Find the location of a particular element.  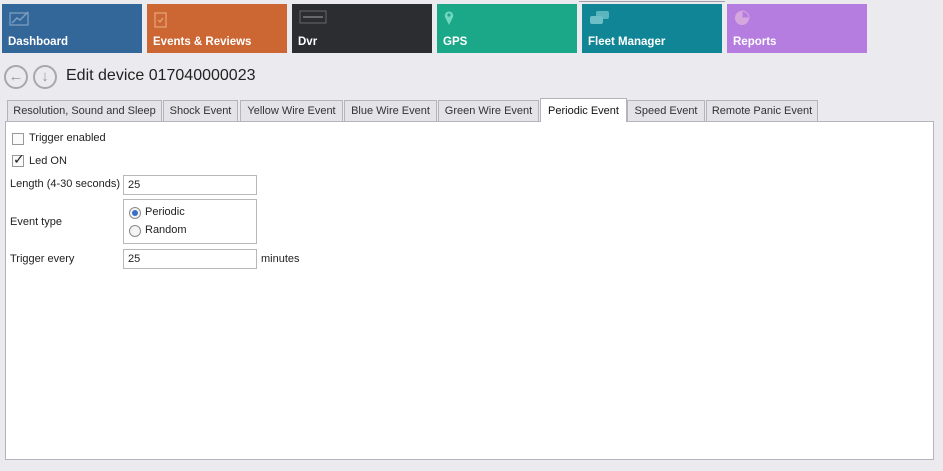

led-on-label: Led ON is located at coordinates (48, 161).